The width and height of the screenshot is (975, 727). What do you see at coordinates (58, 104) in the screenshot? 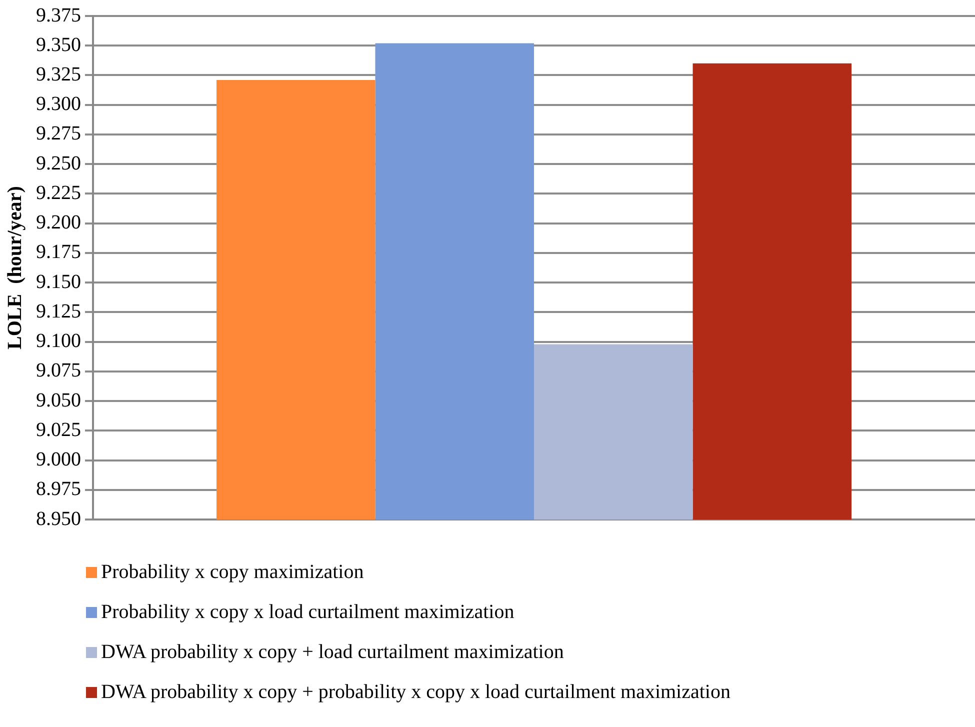
I see `y-tick-label: 9.300` at bounding box center [58, 104].